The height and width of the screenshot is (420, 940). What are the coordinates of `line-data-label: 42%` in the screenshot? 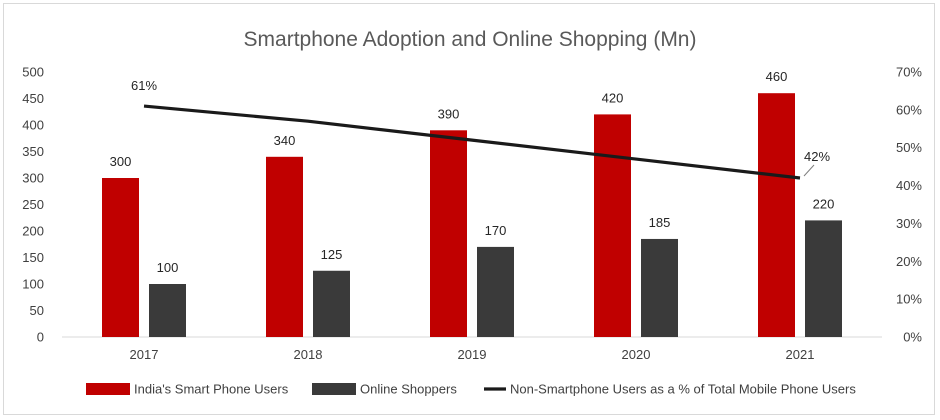 It's located at (817, 156).